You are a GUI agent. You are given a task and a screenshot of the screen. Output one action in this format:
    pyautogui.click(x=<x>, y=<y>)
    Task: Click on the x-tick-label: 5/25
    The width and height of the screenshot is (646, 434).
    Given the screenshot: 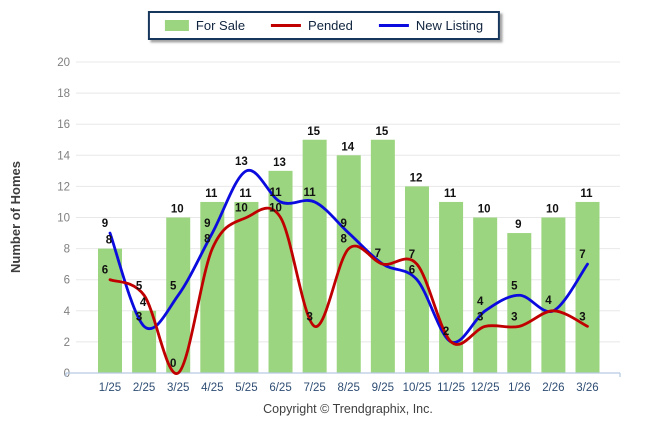 What is the action you would take?
    pyautogui.click(x=246, y=388)
    